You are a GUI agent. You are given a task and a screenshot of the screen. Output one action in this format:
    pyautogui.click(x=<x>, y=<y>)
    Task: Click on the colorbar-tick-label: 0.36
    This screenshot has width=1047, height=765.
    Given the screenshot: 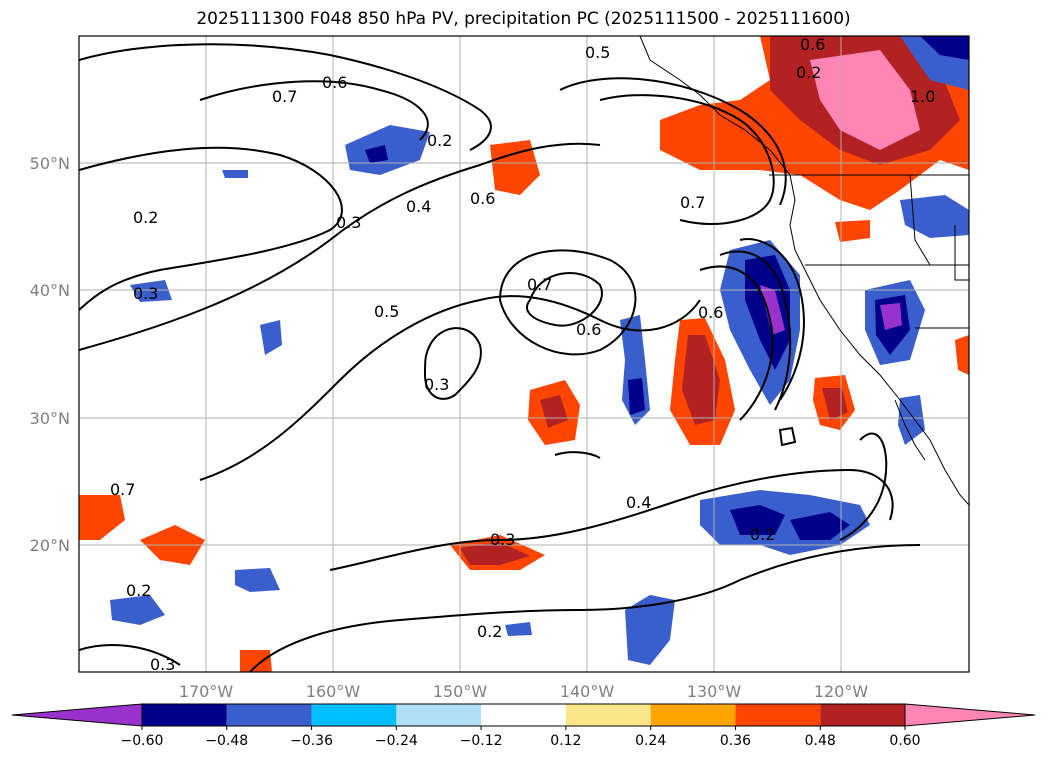 What is the action you would take?
    pyautogui.click(x=735, y=741)
    